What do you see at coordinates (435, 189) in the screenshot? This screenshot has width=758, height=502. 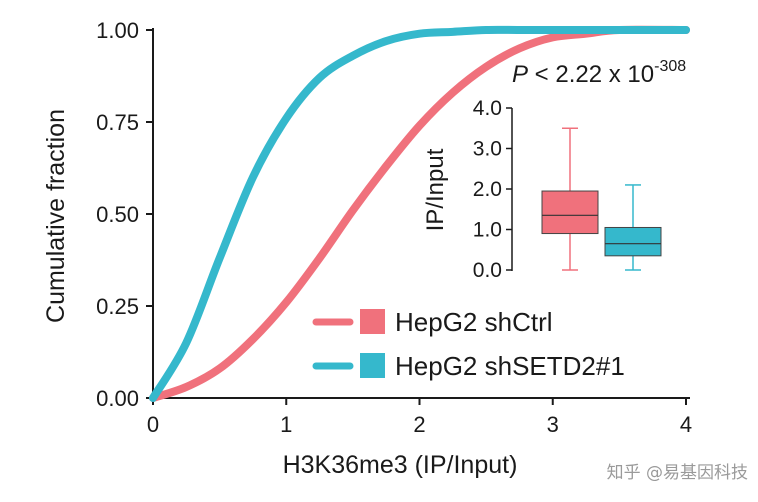 I see `inset-y-axis-title: IP/Input` at bounding box center [435, 189].